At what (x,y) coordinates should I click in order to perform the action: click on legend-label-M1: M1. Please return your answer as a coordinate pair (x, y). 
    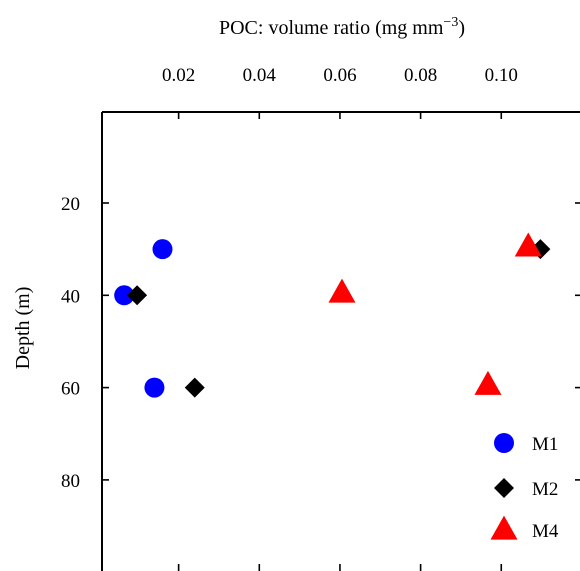
    Looking at the image, I should click on (545, 444).